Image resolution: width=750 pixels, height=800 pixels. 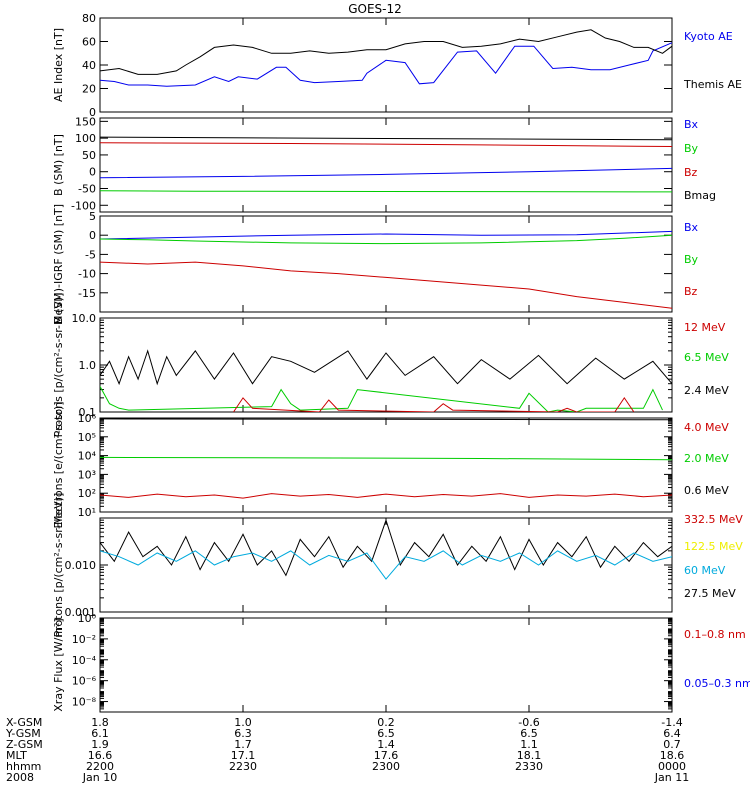 What do you see at coordinates (386, 173) in the screenshot?
I see `series-line-bx` at bounding box center [386, 173].